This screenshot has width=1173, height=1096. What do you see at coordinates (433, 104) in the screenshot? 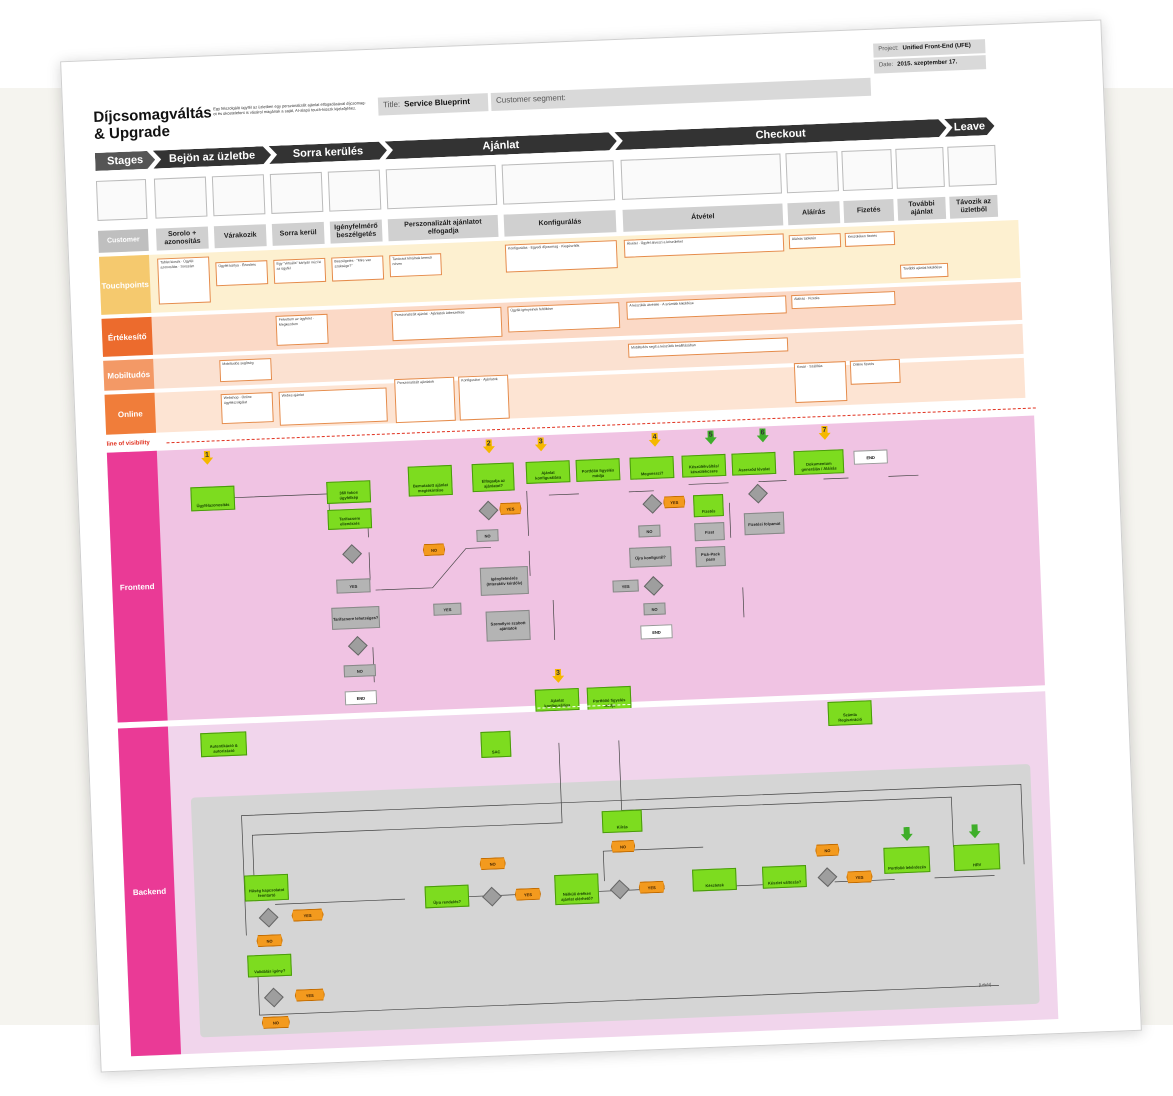
I see `title-field: Title: Service Blueprint` at bounding box center [433, 104].